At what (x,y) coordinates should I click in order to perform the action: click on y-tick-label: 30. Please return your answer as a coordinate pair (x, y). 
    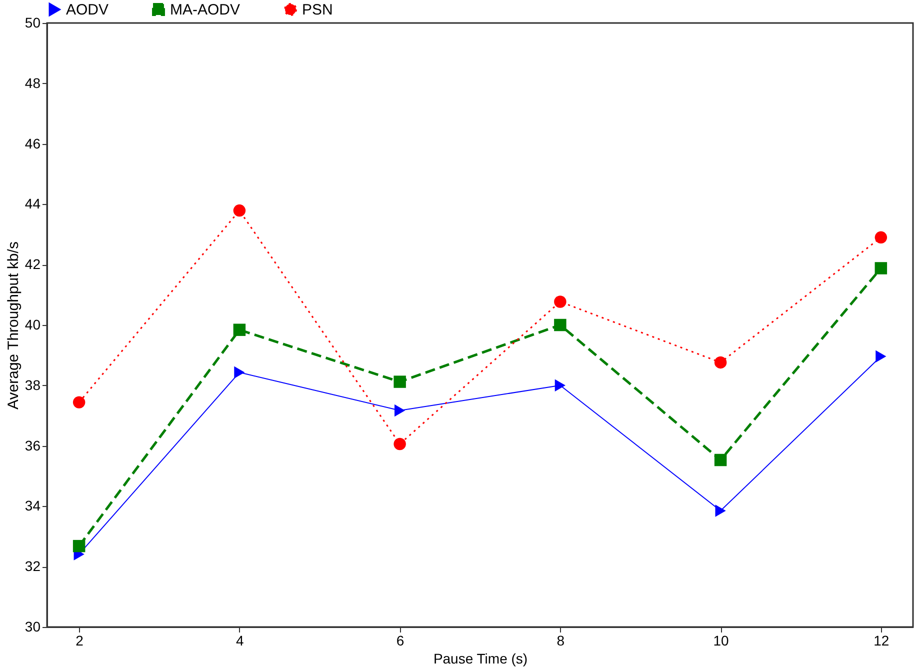
    Looking at the image, I should click on (32, 626).